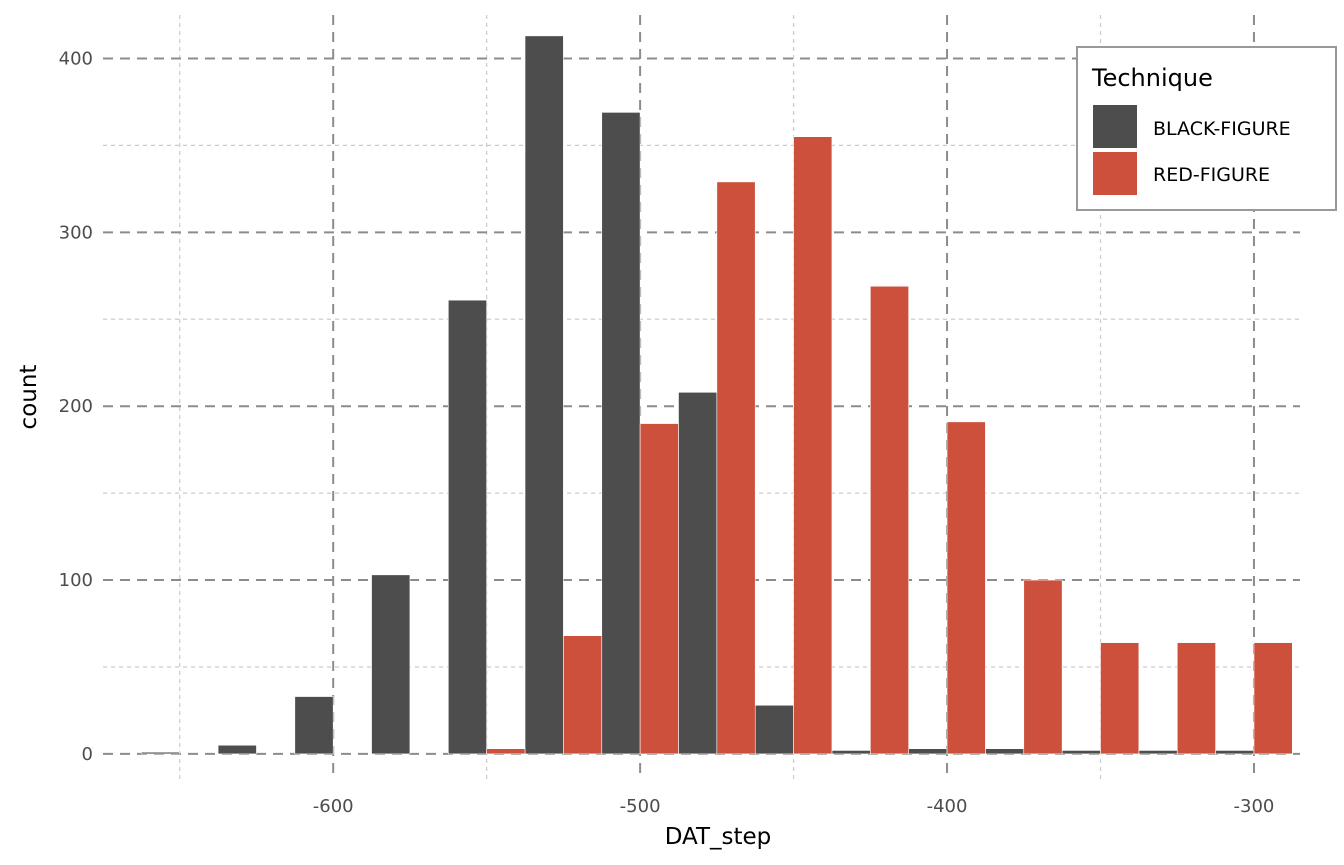 This screenshot has height=865, width=1344. I want to click on legend-swatch-black-figure, so click(1115, 126).